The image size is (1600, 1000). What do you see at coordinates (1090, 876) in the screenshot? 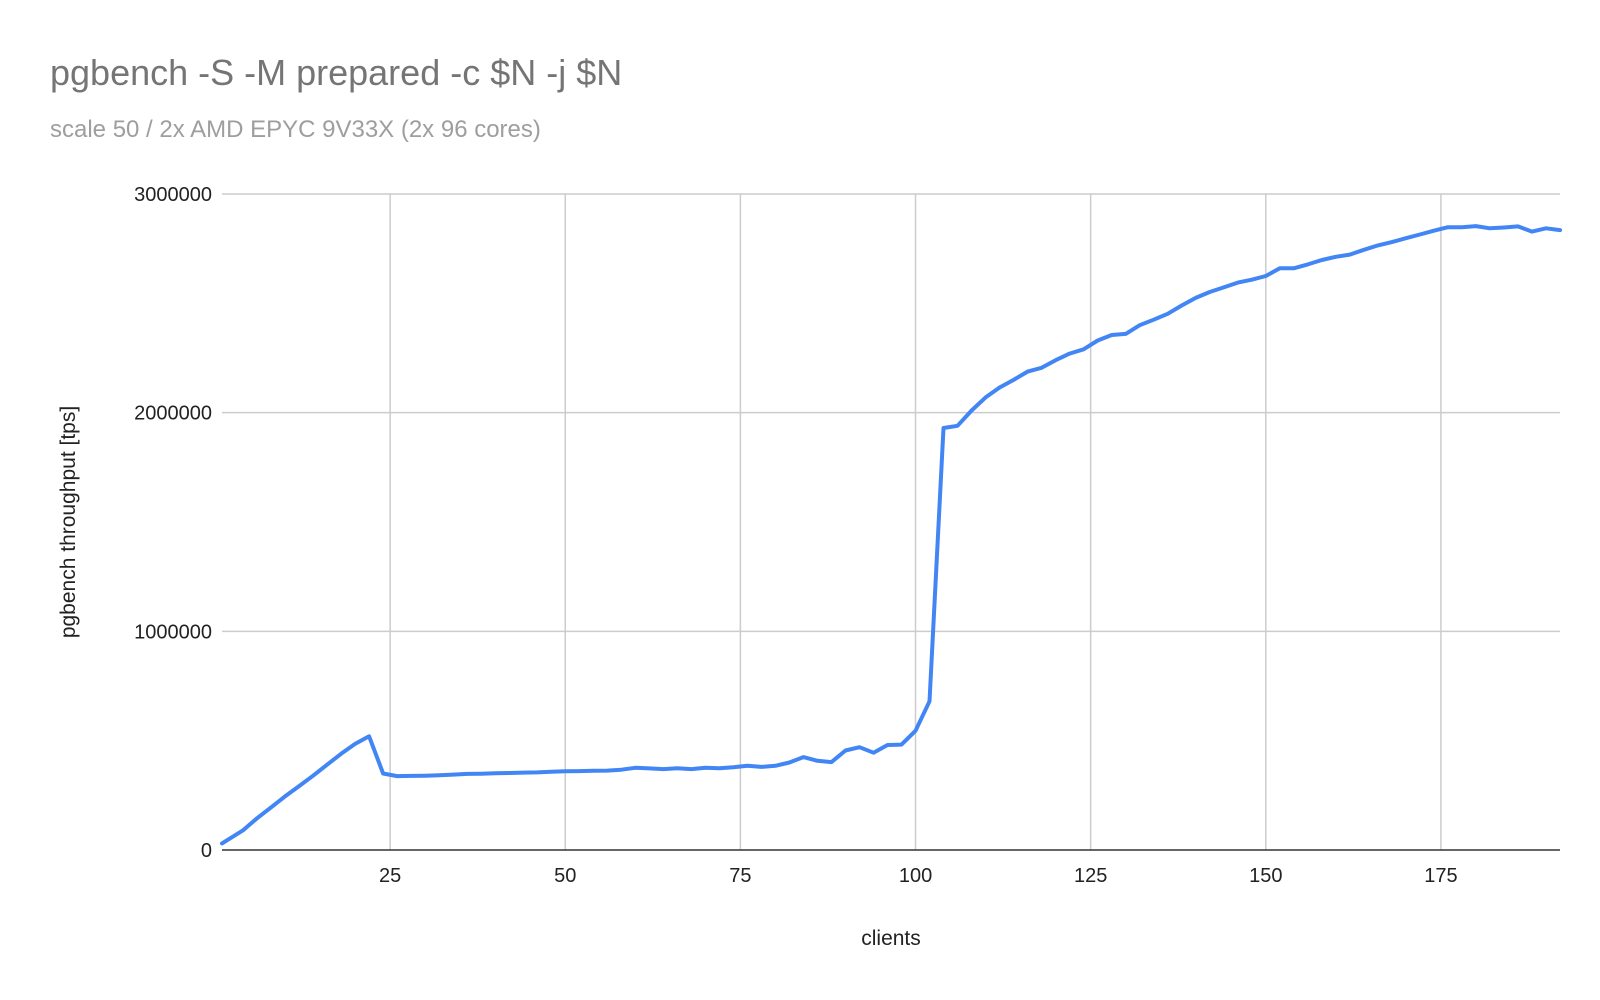
I see `x-tick-label: 125` at bounding box center [1090, 876].